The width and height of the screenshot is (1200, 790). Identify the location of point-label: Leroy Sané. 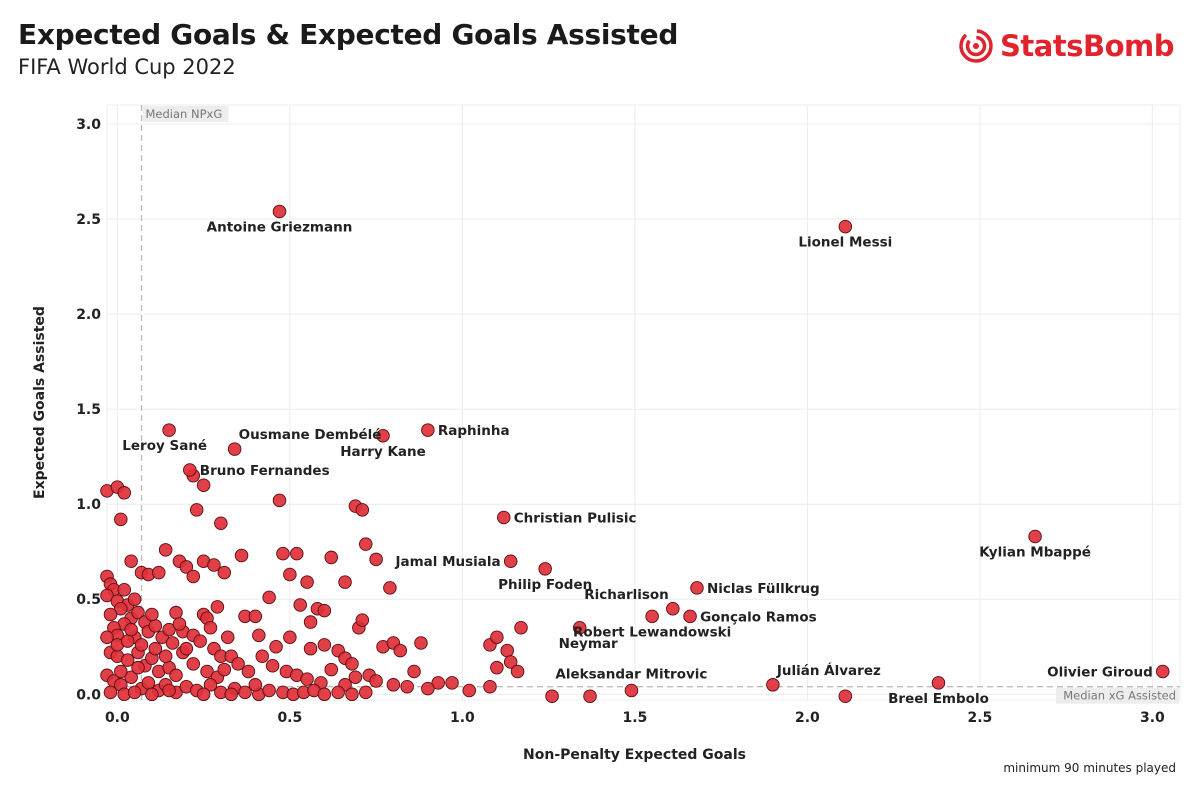
(164, 446).